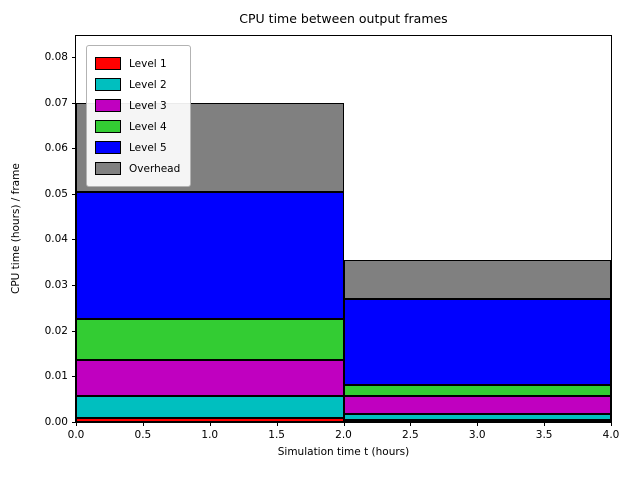 The image size is (640, 480). I want to click on x-tick-label: 3.5, so click(544, 435).